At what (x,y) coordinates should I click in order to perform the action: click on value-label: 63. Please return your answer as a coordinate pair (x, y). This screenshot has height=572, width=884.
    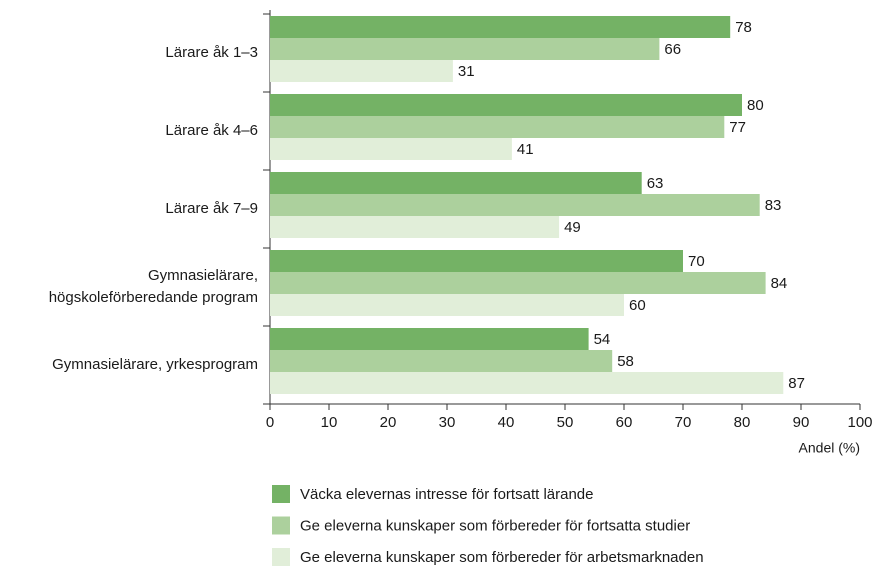
    Looking at the image, I should click on (655, 183).